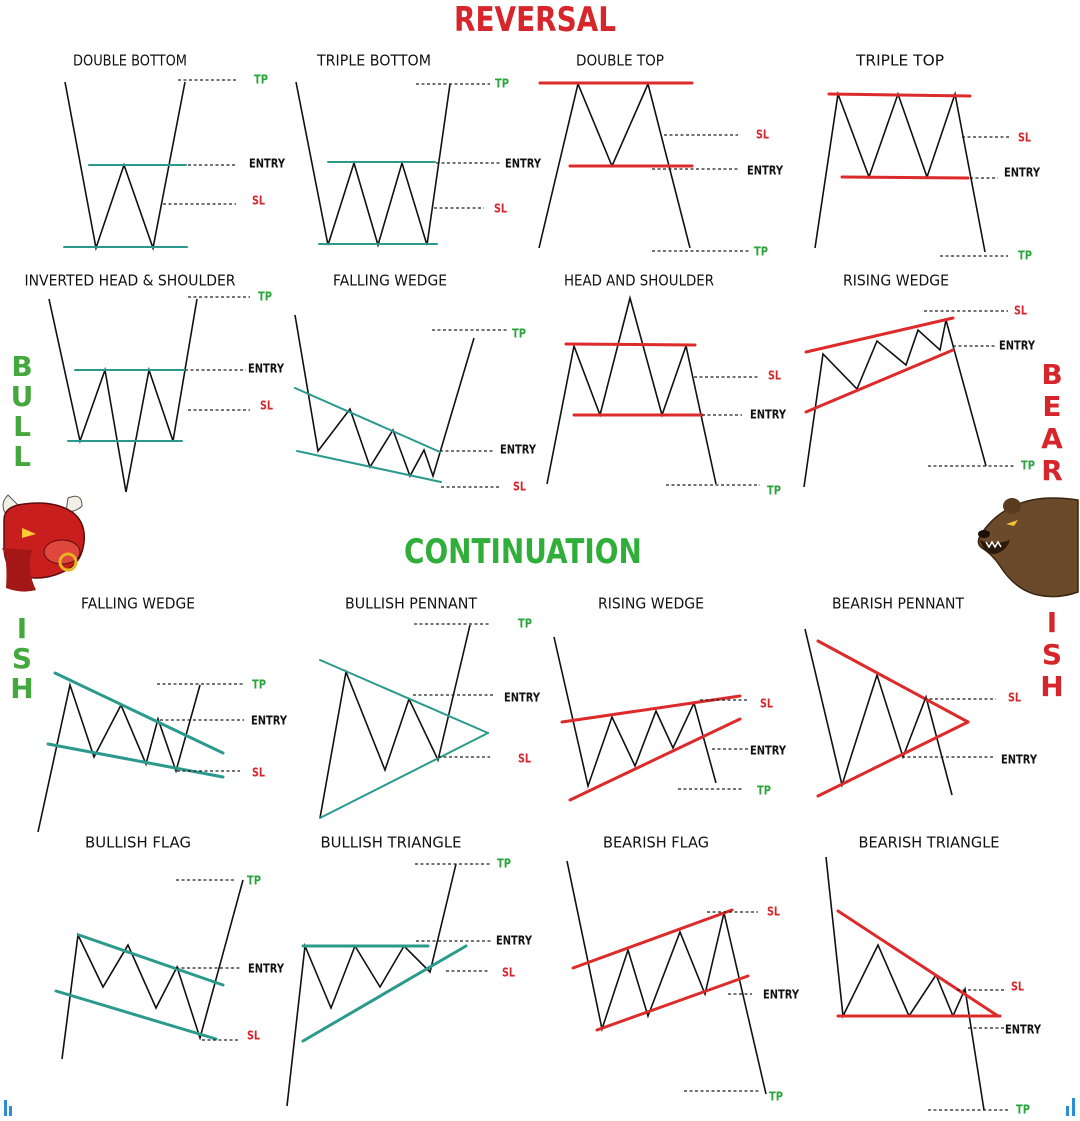 The image size is (1080, 1121). What do you see at coordinates (154, 382) in the screenshot?
I see `pattern-inverted-head-shoulder: INVERTED HEAD & SHOULDER TP ENTRY SL` at bounding box center [154, 382].